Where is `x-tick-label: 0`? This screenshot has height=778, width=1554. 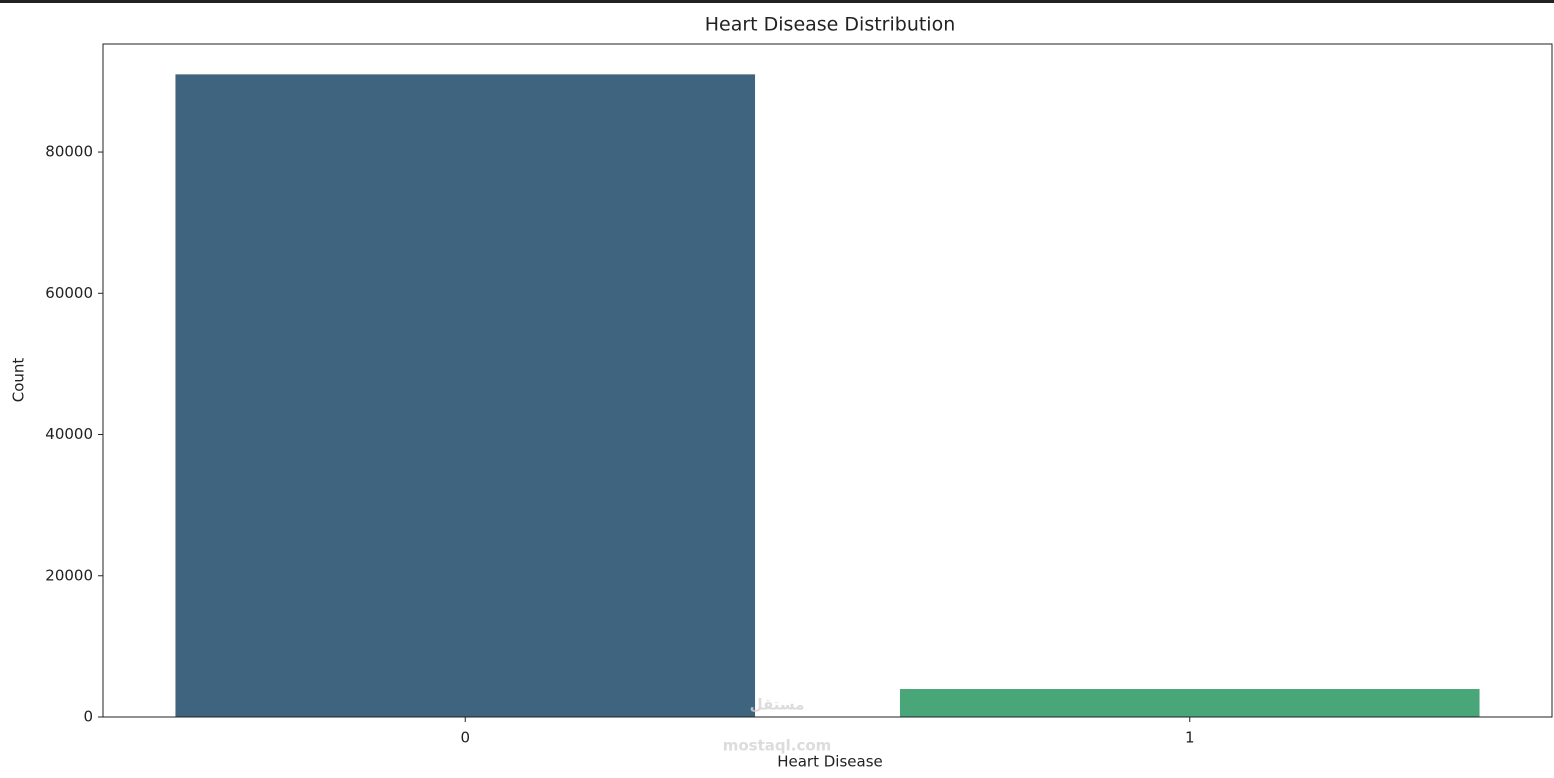
x-tick-label: 0 is located at coordinates (465, 738).